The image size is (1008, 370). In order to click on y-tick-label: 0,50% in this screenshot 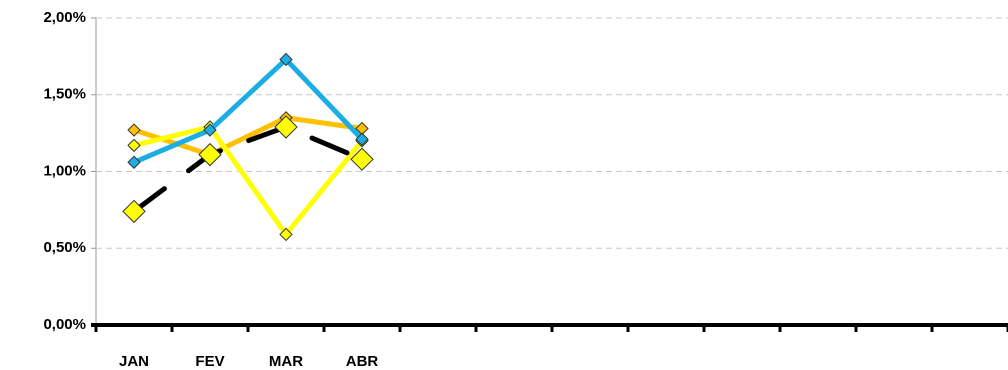, I will do `click(64, 247)`.